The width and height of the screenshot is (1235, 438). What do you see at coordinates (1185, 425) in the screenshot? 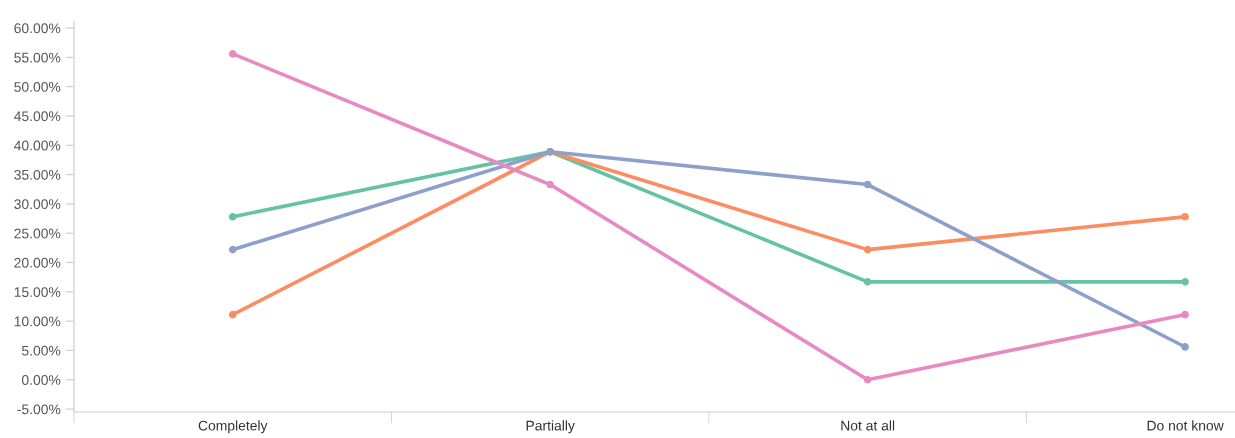
I see `x-tick-label: Do not know` at bounding box center [1185, 425].